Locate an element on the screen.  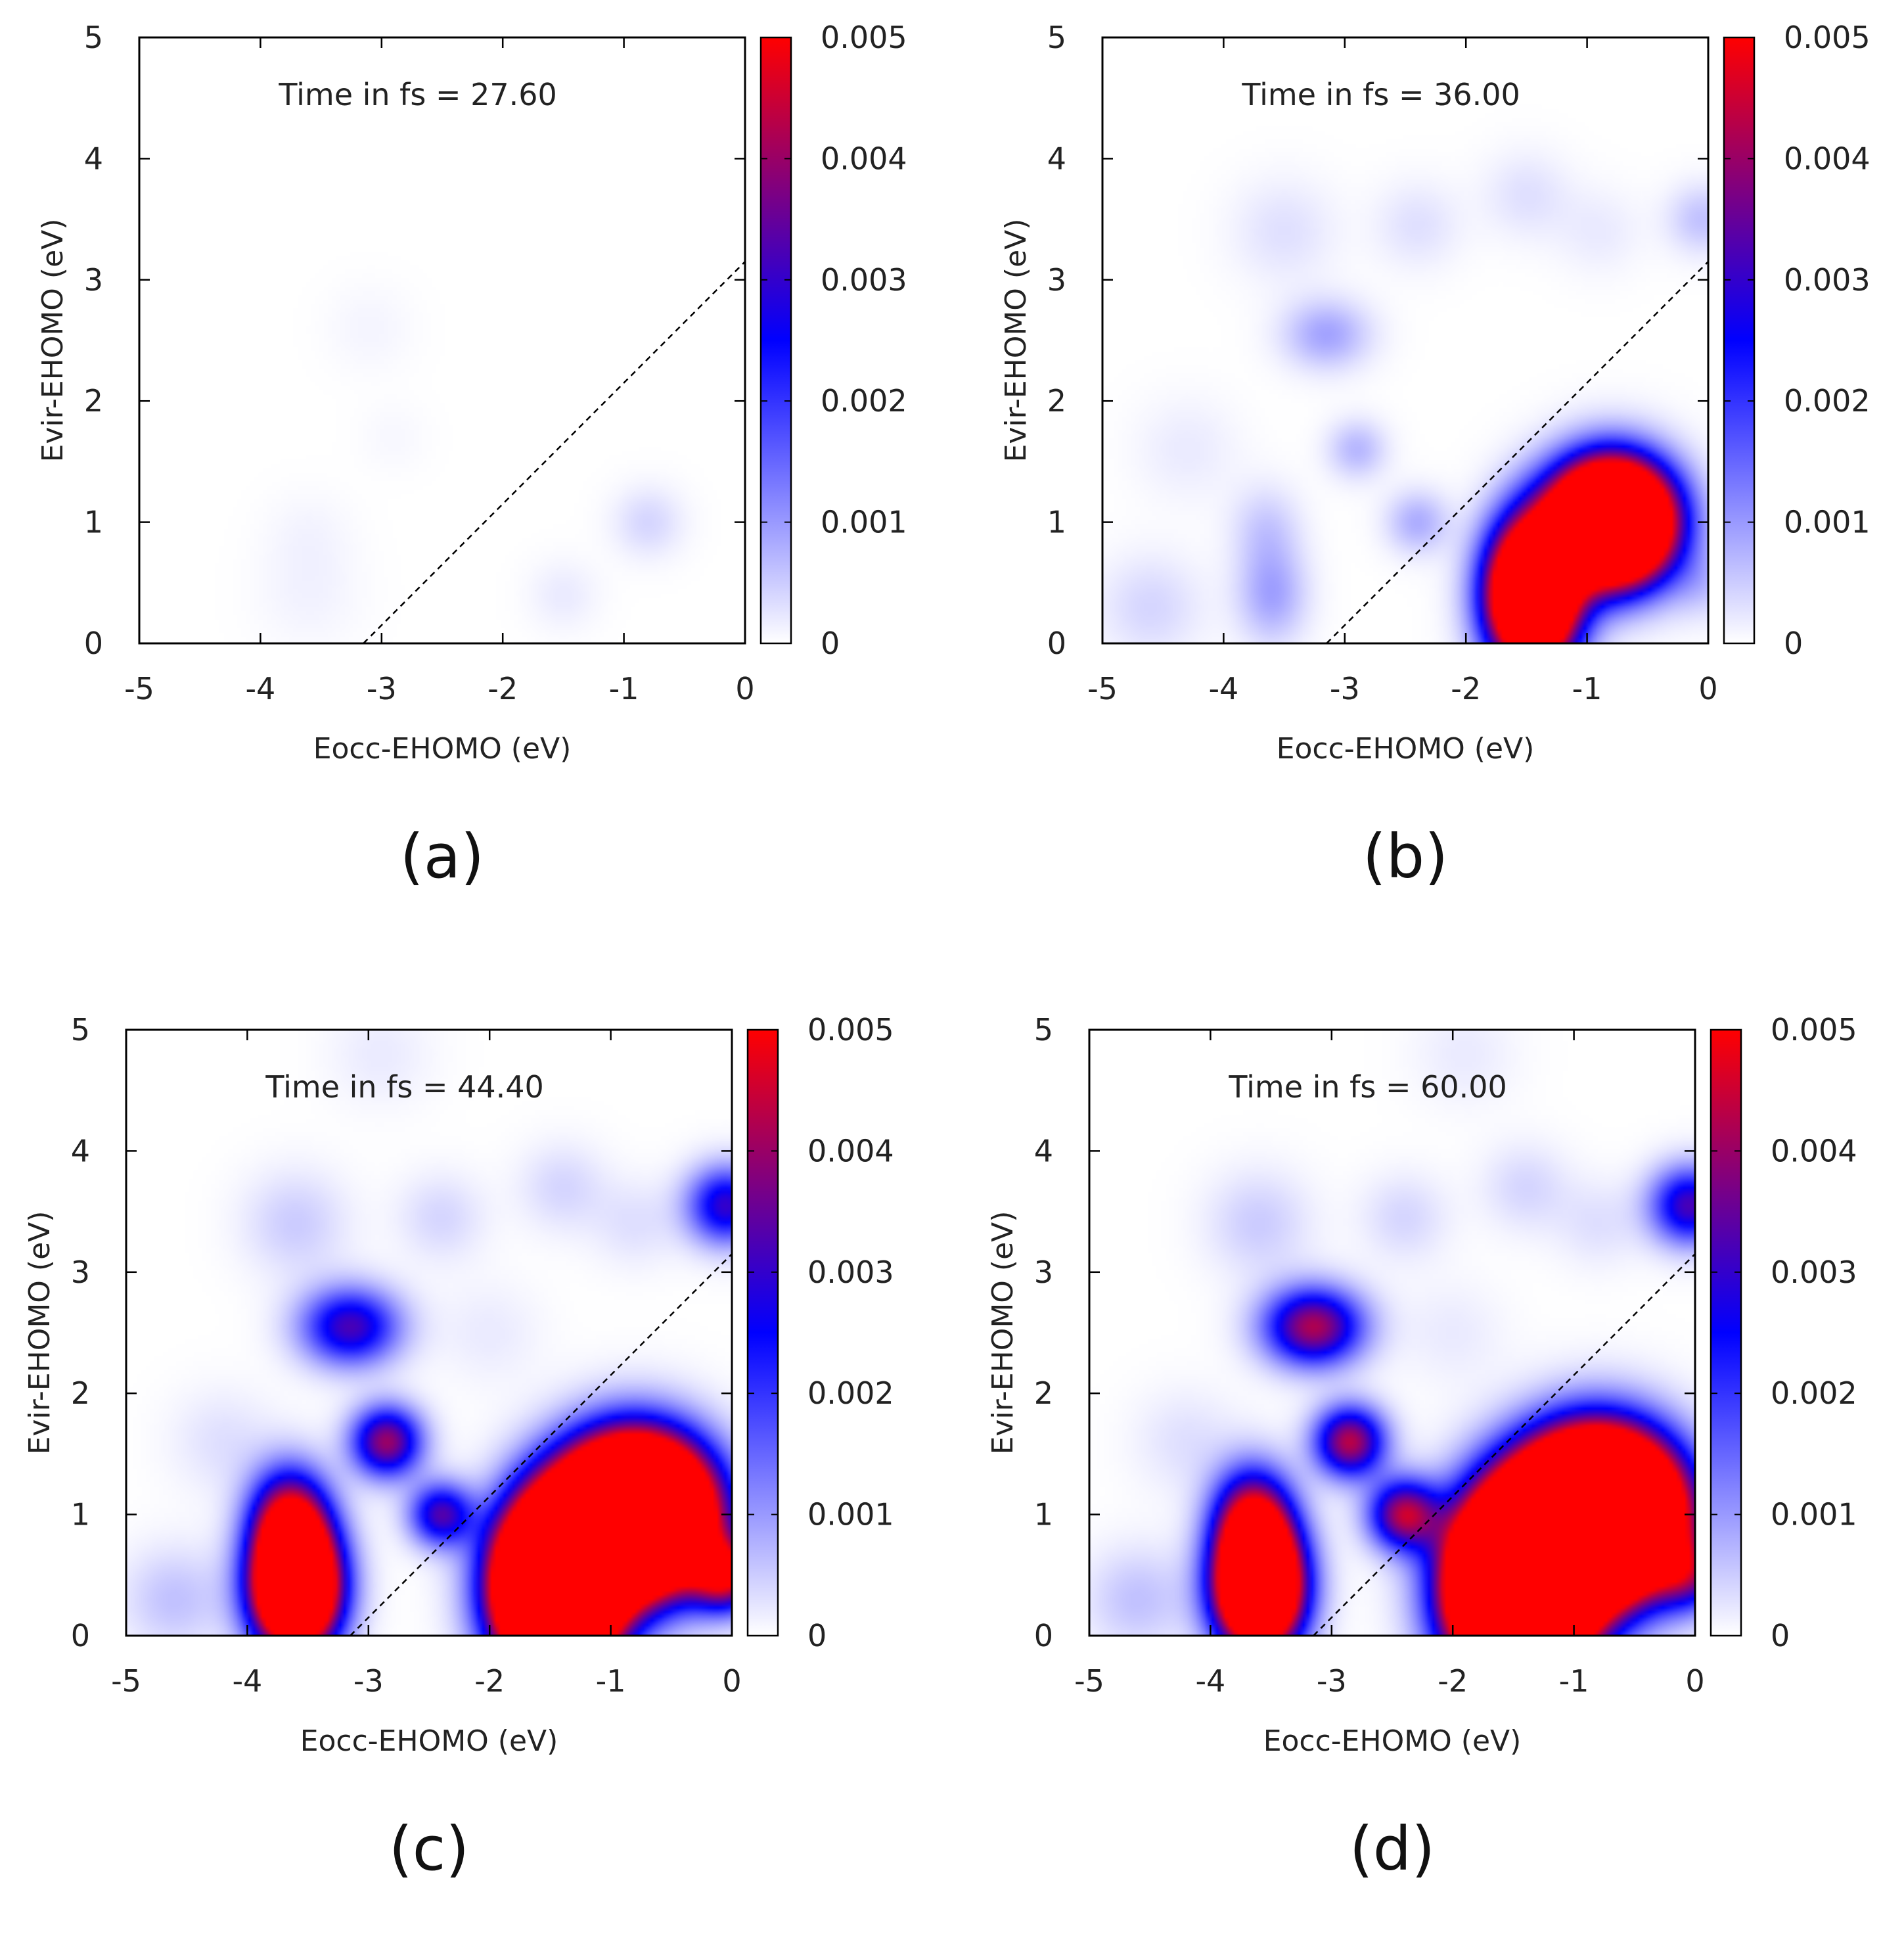
time-annotation: Time in fs = 60.00 is located at coordinates (1367, 1087).